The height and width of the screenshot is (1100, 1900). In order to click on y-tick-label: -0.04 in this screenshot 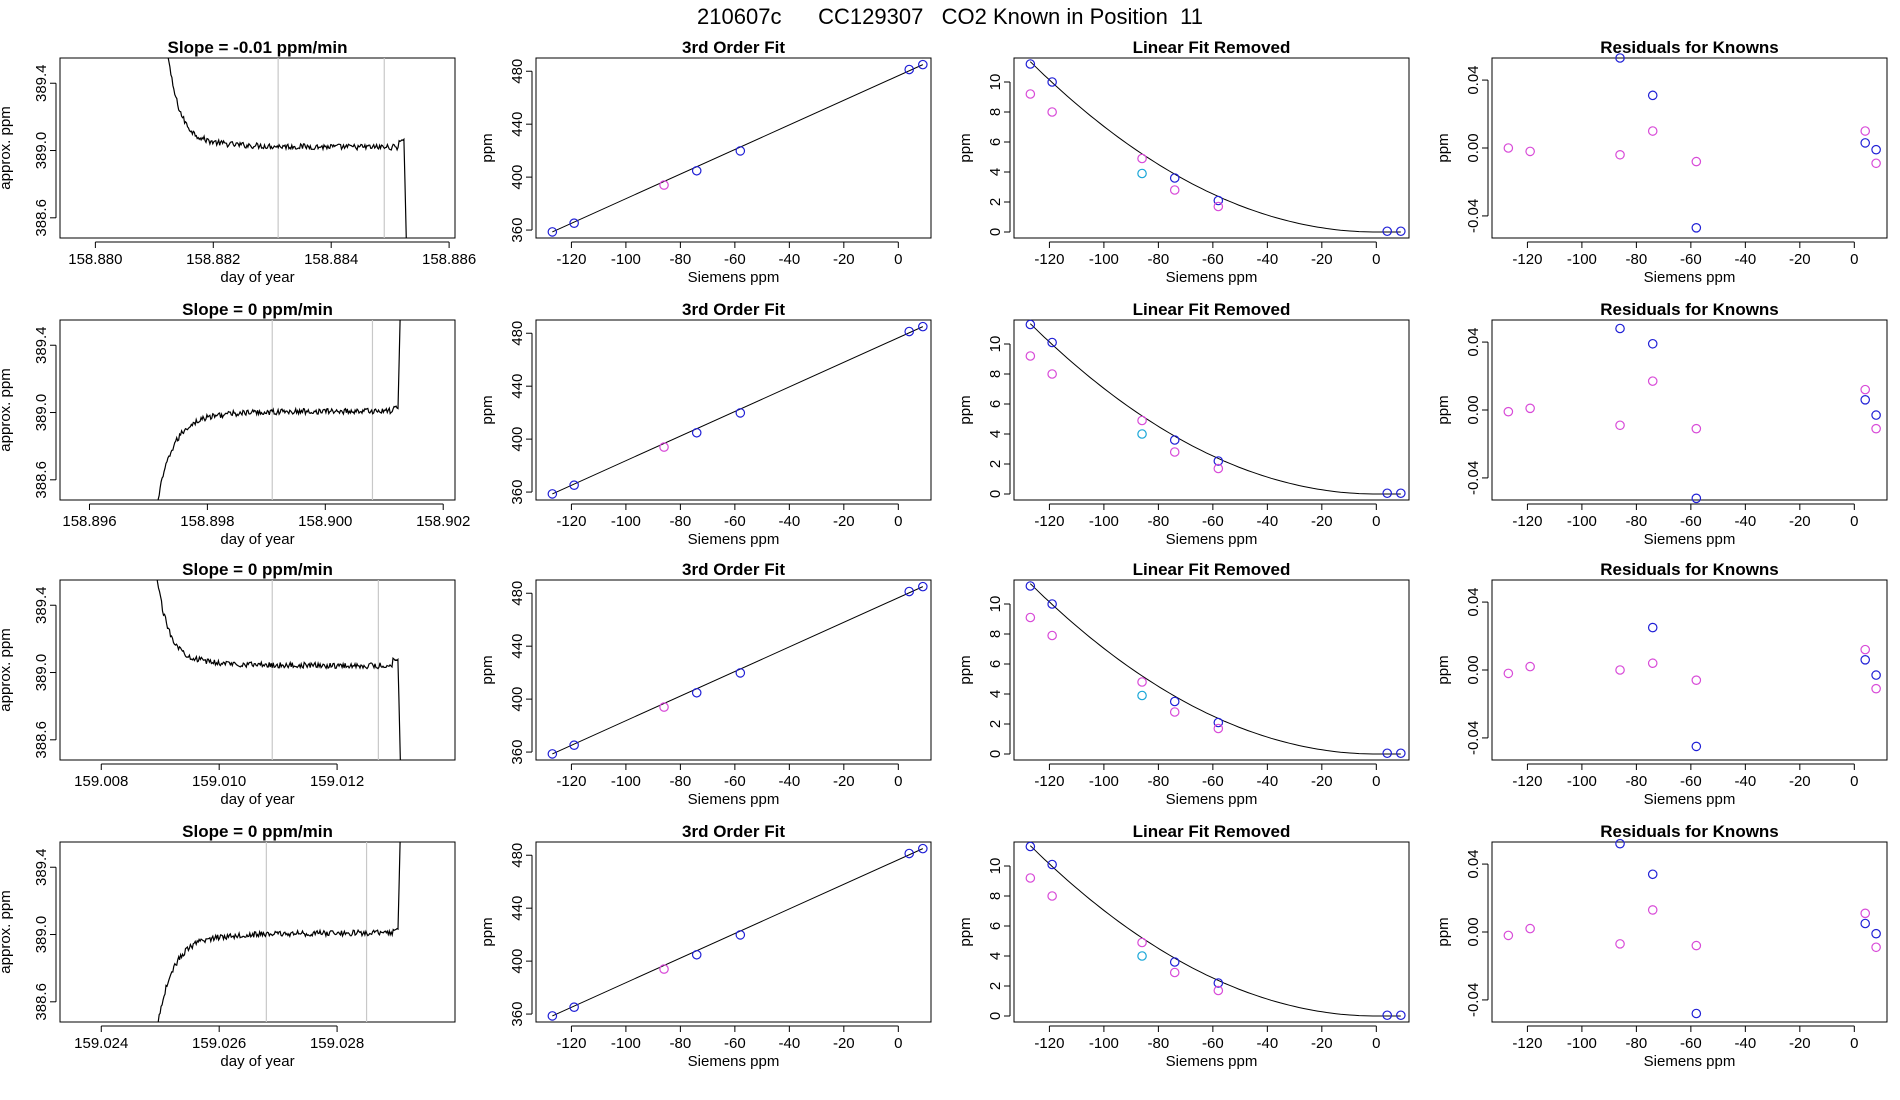, I will do `click(1473, 738)`.